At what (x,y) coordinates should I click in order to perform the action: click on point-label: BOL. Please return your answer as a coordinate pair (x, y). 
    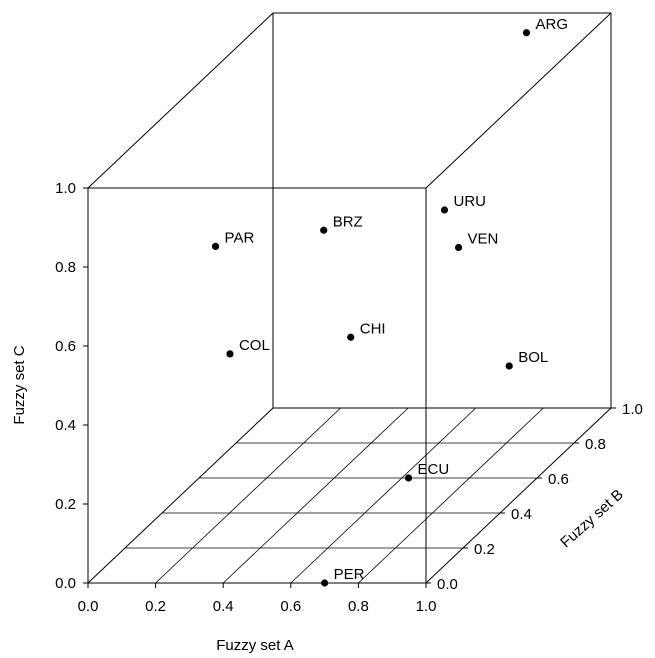
    Looking at the image, I should click on (533, 357).